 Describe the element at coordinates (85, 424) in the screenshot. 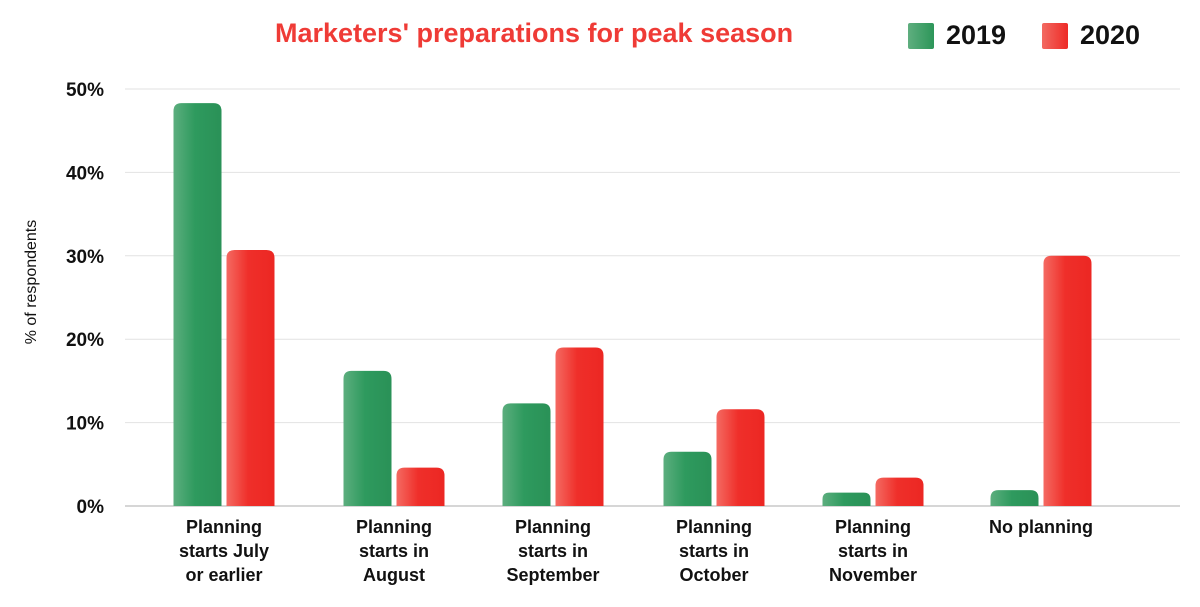

I see `y-tick-label: 10%` at that location.